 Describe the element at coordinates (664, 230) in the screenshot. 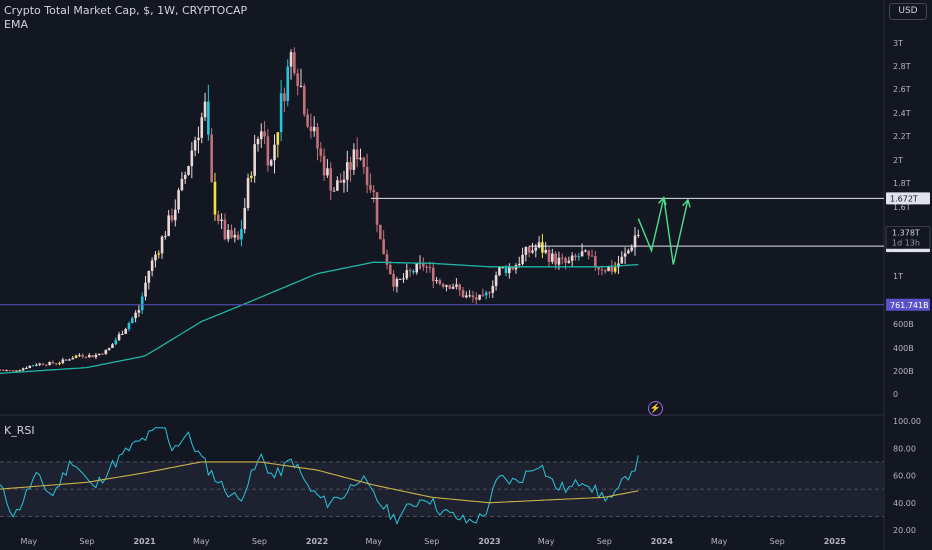

I see `projection-drawing` at that location.